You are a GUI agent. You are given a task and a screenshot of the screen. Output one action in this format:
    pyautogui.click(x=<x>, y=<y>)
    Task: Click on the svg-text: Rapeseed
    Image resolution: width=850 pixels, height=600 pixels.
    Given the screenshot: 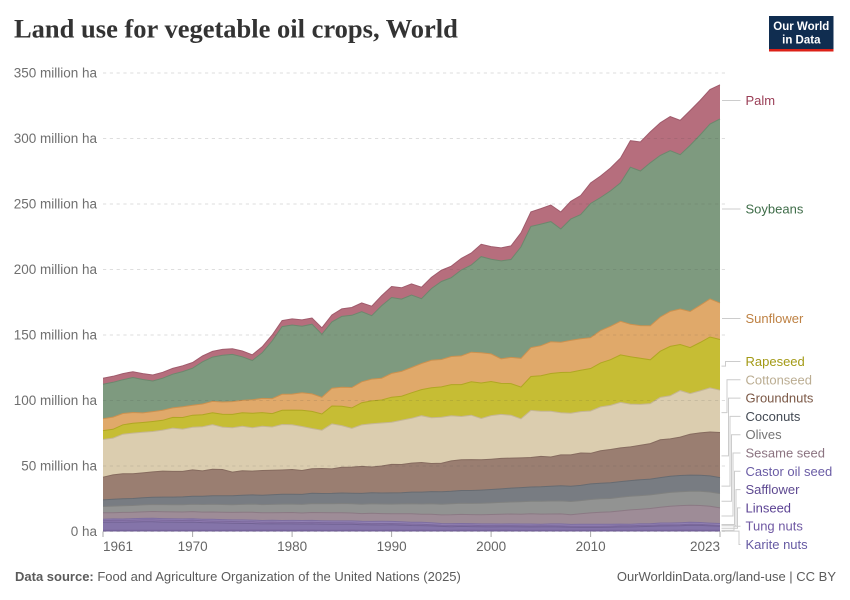 What is the action you would take?
    pyautogui.click(x=775, y=361)
    